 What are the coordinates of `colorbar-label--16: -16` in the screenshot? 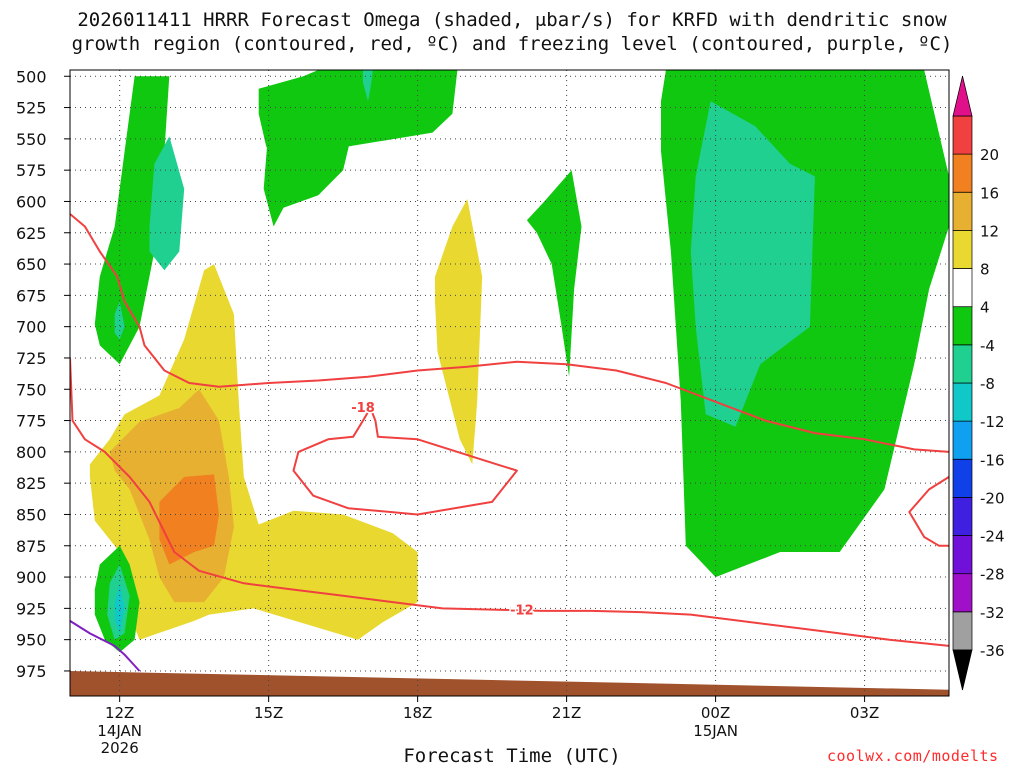 It's located at (992, 460).